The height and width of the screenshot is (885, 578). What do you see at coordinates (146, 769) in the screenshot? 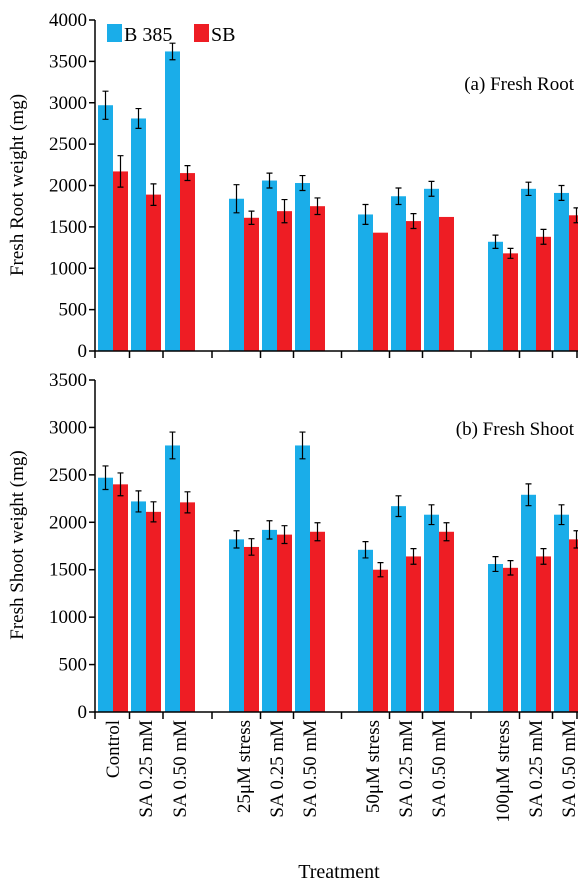
I see `x-tick-label-1: SA 0.25 mM` at bounding box center [146, 769].